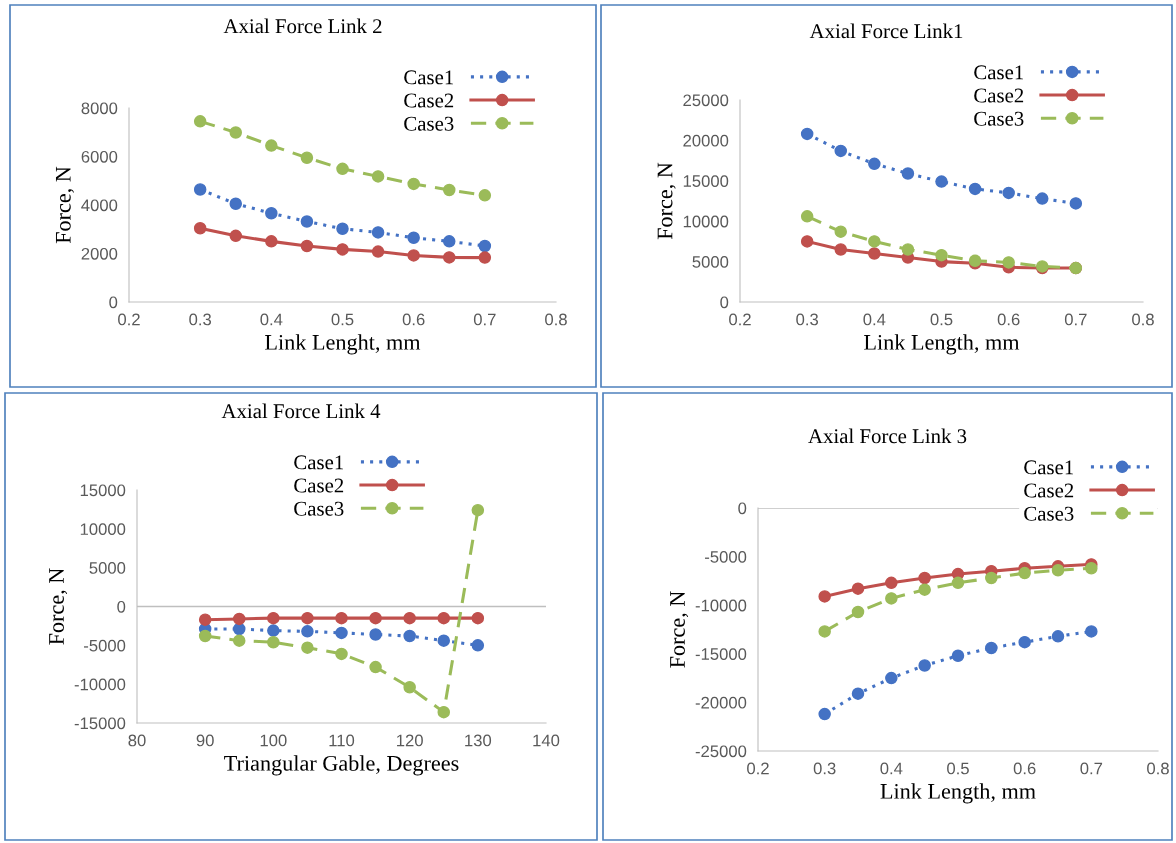  Describe the element at coordinates (721, 751) in the screenshot. I see `y-tick-label: -25000` at that location.